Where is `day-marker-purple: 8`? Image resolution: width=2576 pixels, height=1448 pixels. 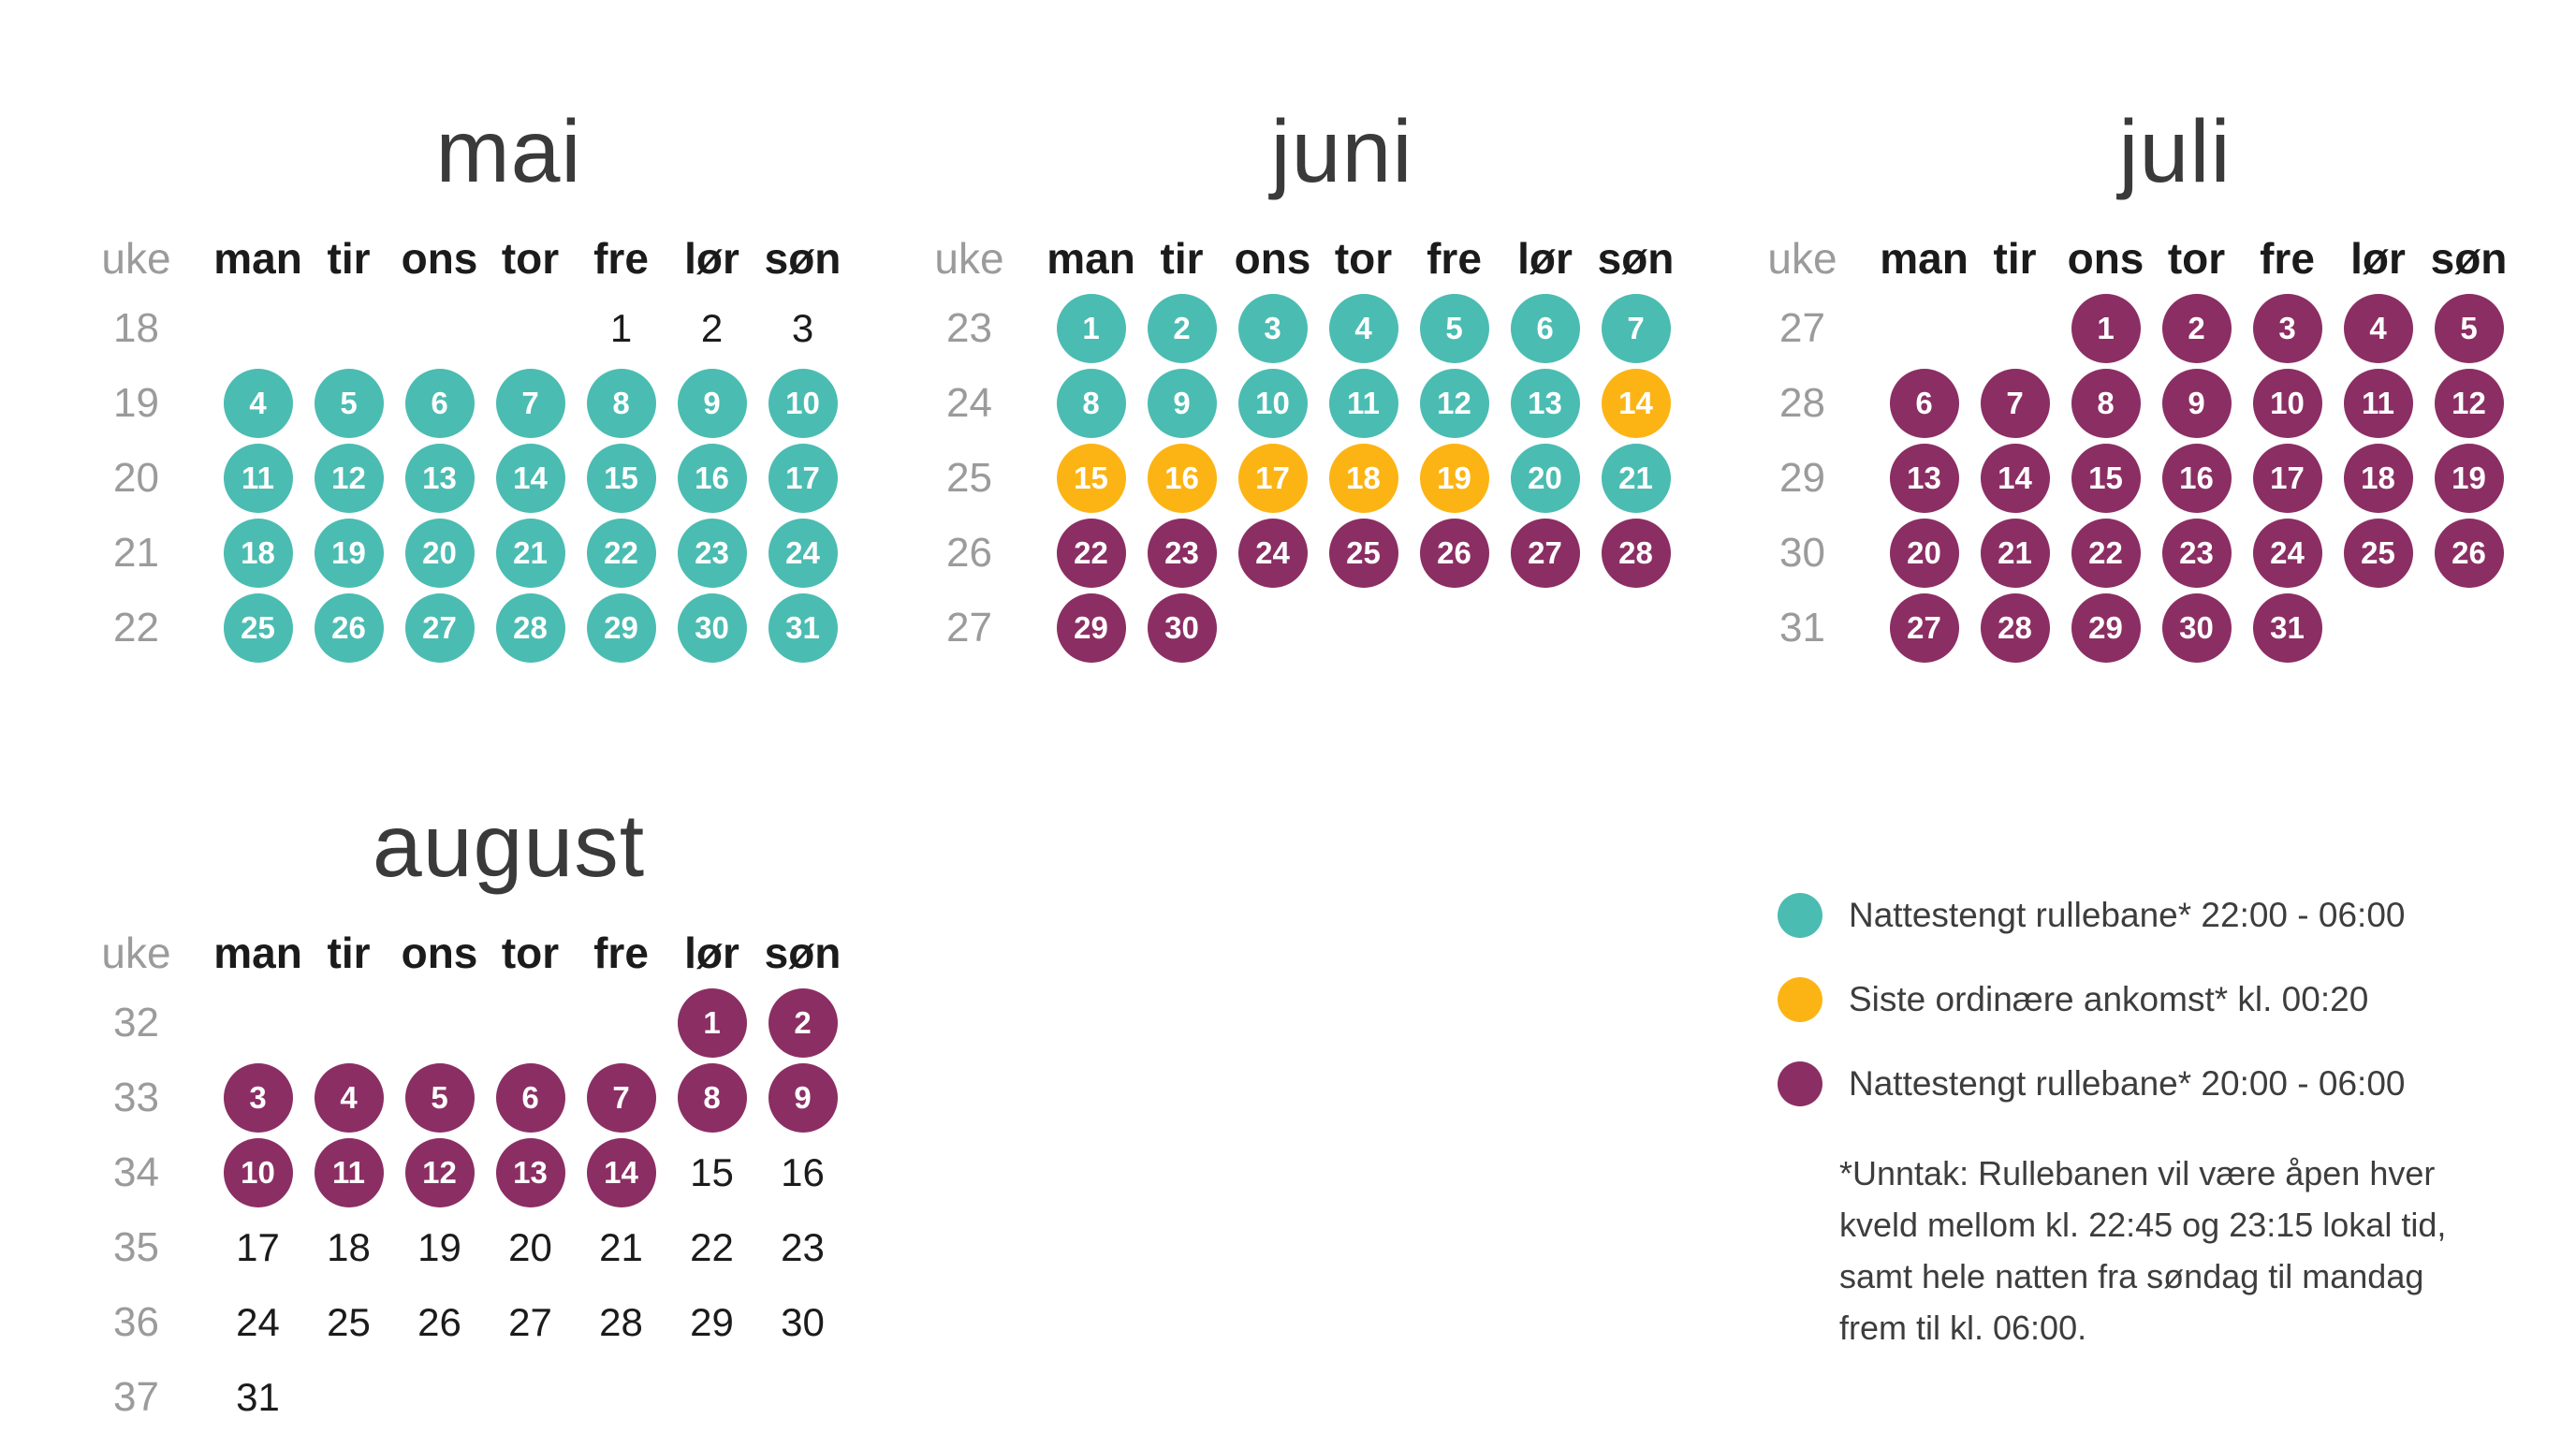
day-marker-purple: 8 is located at coordinates (712, 1098).